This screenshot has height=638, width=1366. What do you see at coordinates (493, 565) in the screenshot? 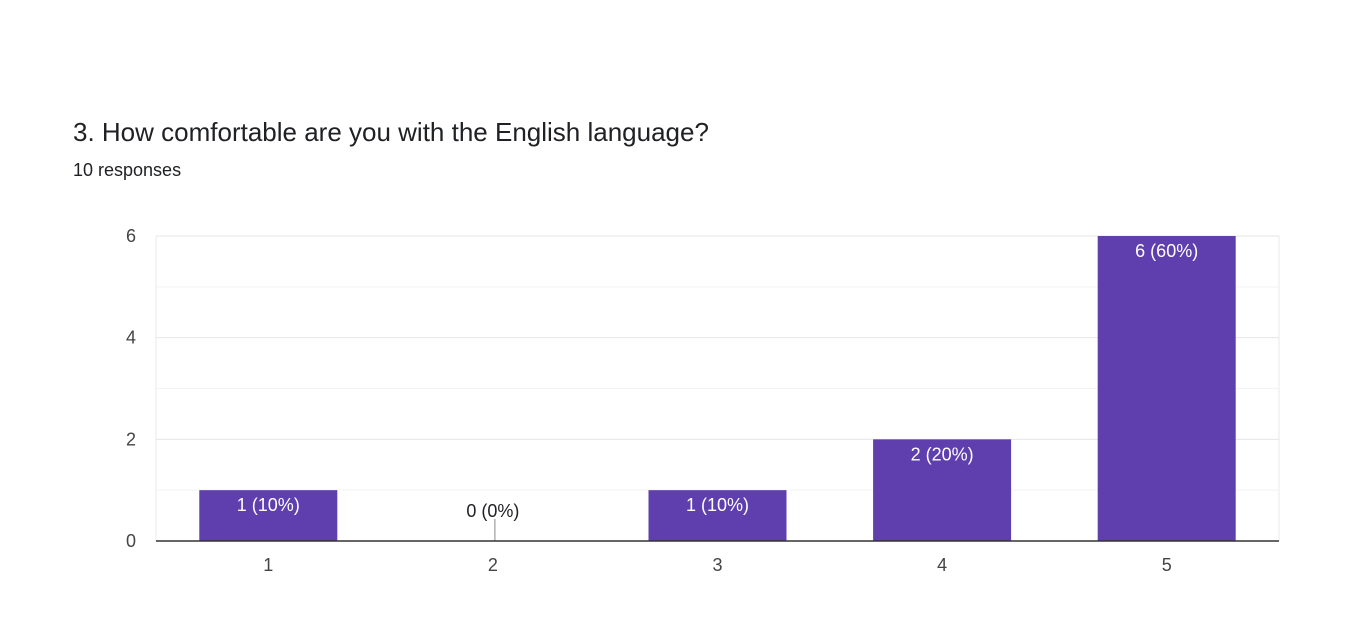
I see `x-tick-label: 2` at bounding box center [493, 565].